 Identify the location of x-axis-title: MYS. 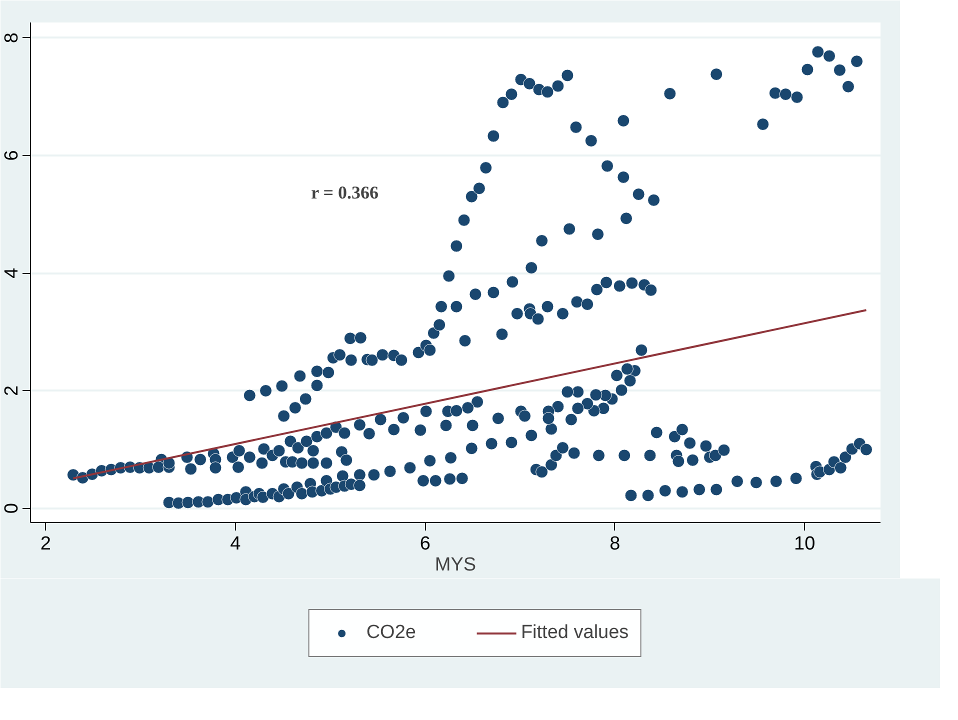
(455, 565).